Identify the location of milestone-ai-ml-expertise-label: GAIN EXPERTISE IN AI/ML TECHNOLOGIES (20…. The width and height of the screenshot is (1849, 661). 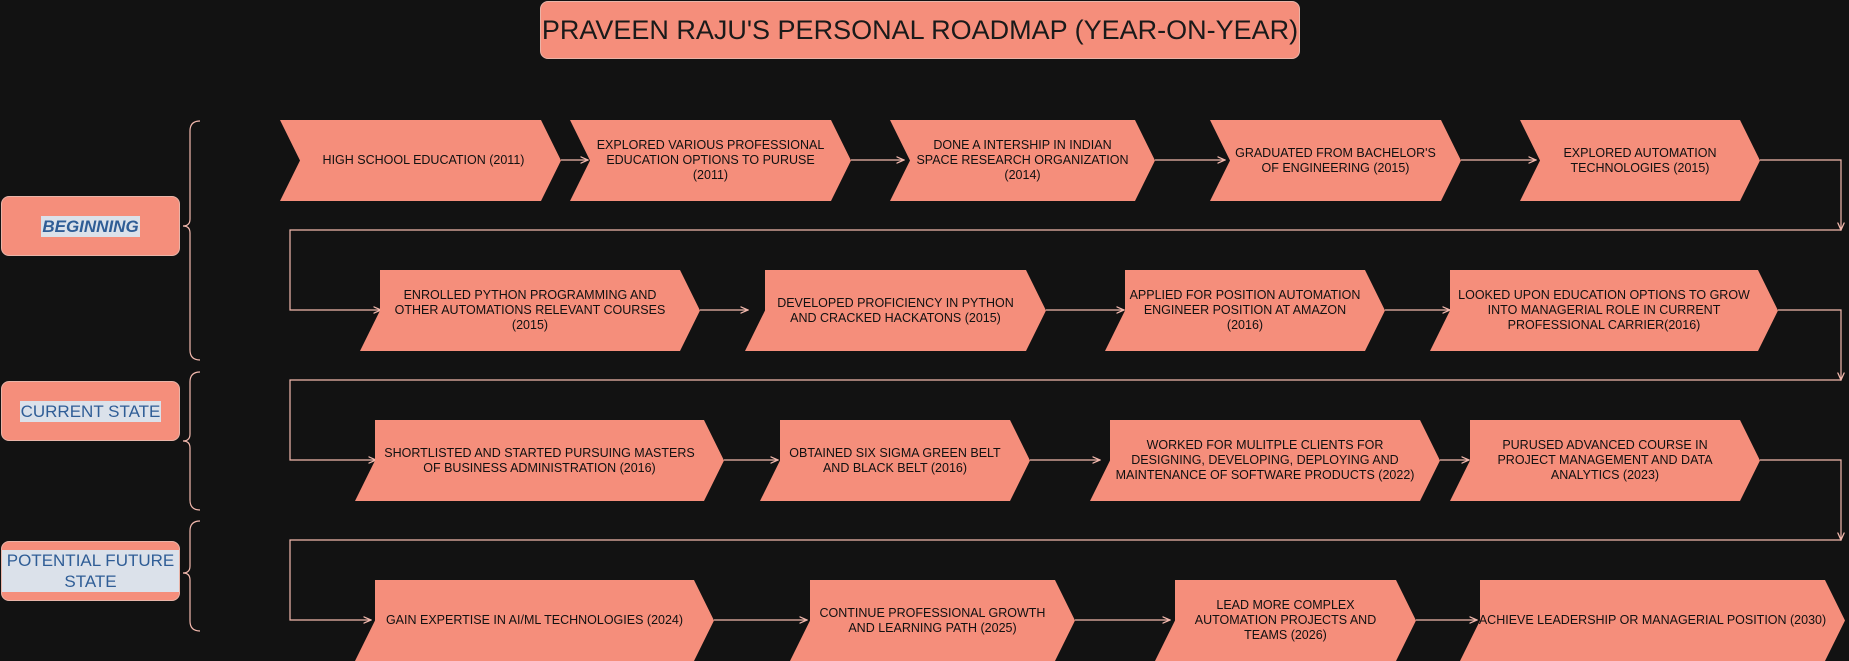
(534, 620).